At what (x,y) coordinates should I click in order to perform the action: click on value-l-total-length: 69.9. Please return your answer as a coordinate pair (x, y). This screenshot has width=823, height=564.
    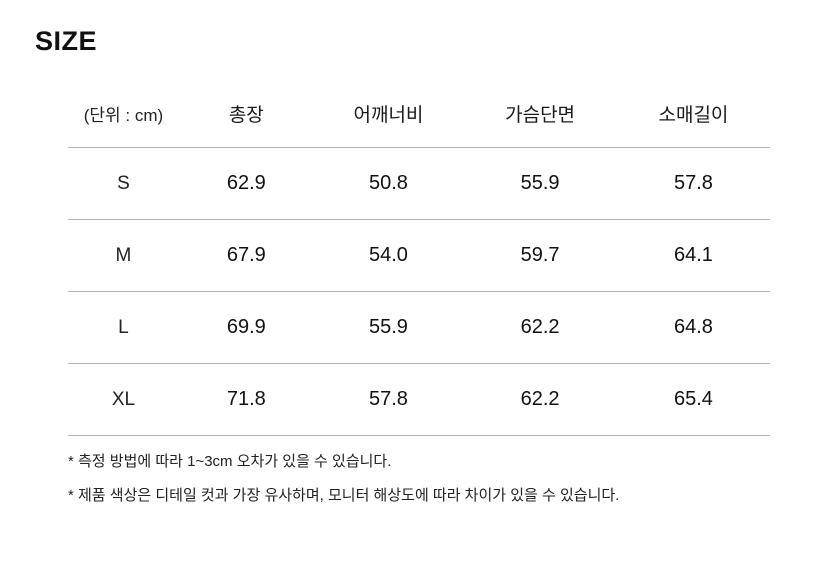
    Looking at the image, I should click on (246, 327).